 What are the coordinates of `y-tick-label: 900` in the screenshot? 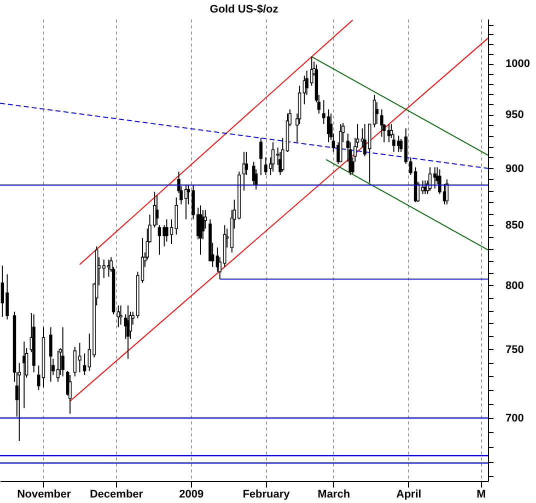 It's located at (515, 168).